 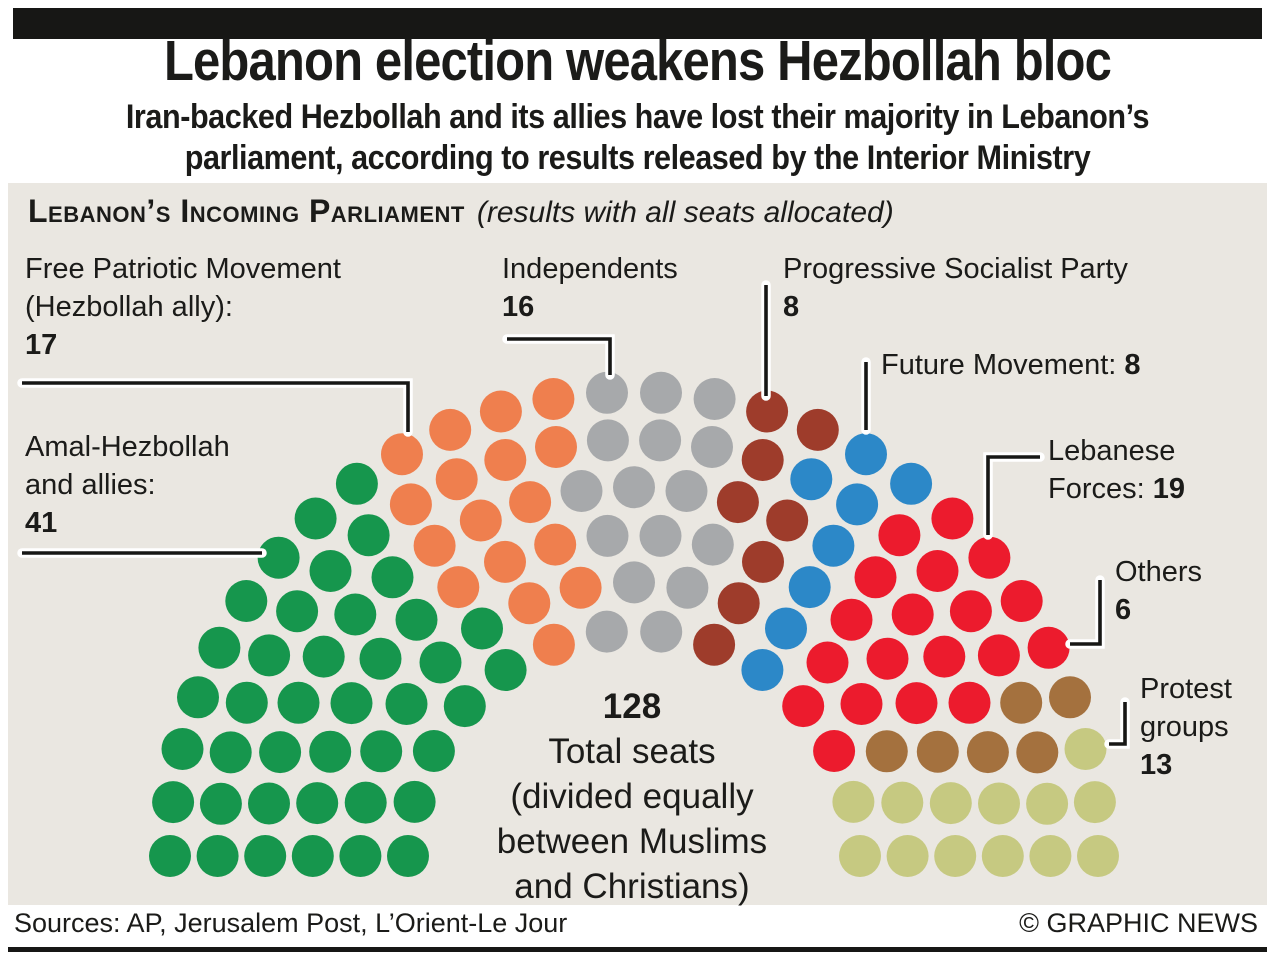 What do you see at coordinates (1112, 451) in the screenshot?
I see `party-label-lf-line1: Lebanese` at bounding box center [1112, 451].